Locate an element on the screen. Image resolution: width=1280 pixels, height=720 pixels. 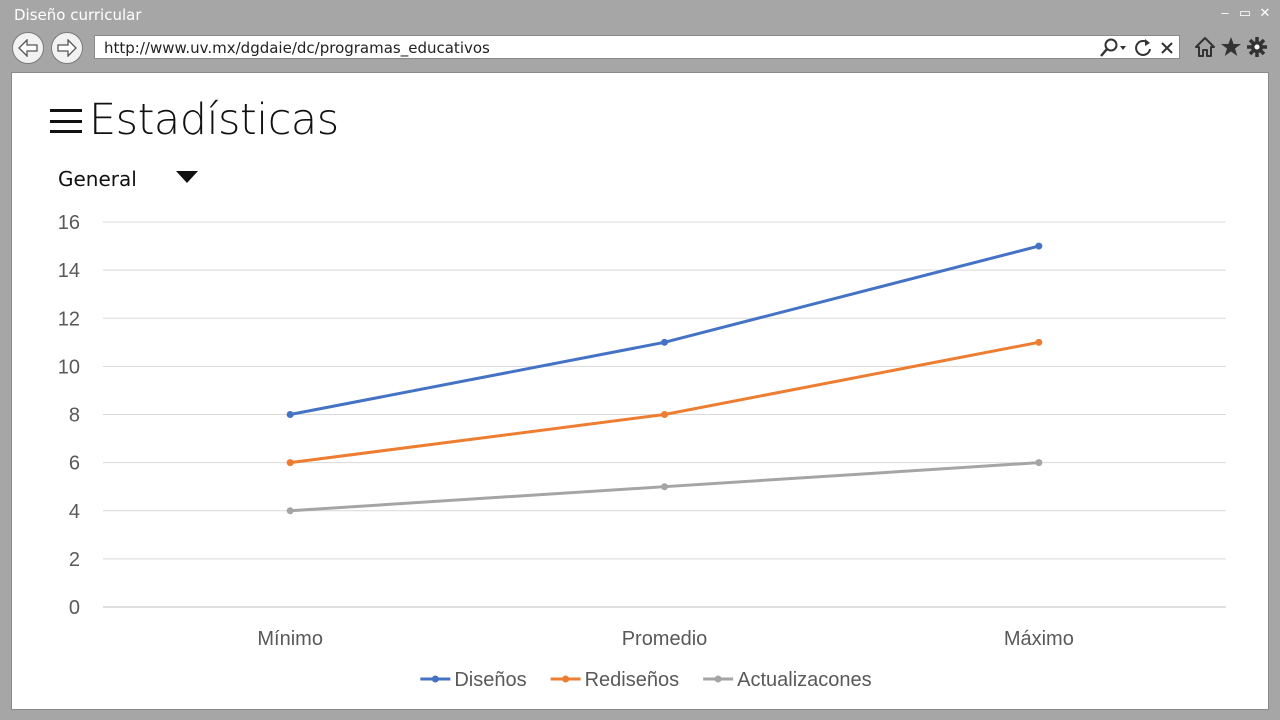
y-tick-label: 14 is located at coordinates (69, 271).